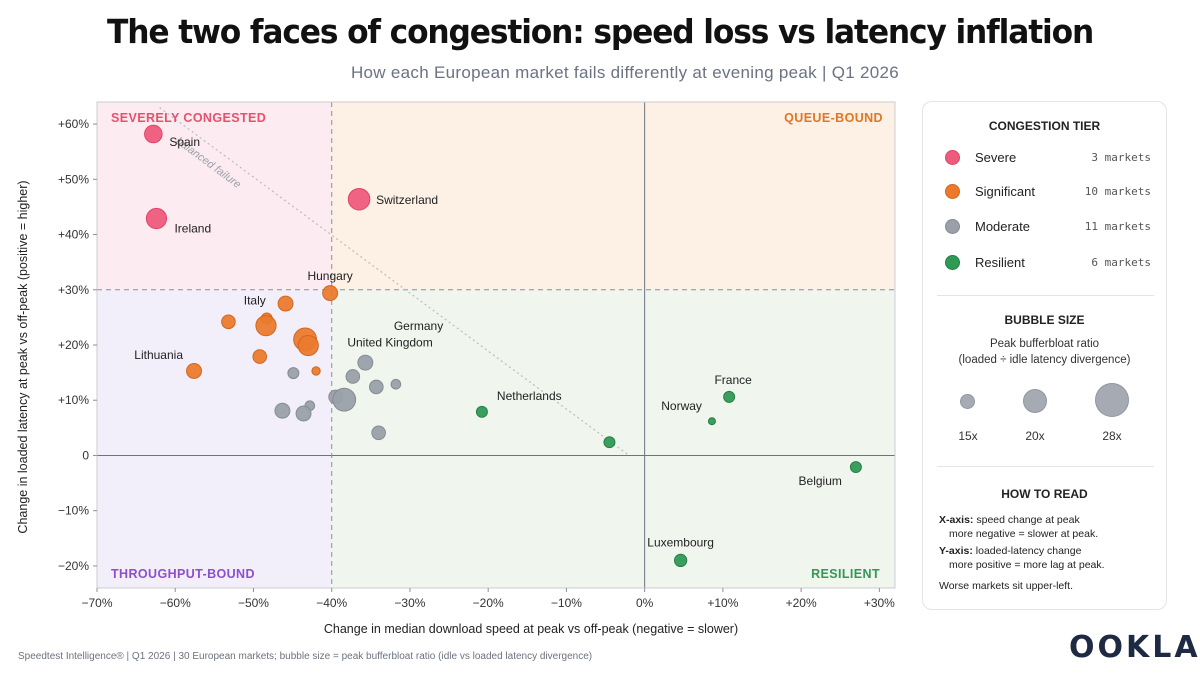 The image size is (1200, 675). What do you see at coordinates (73, 124) in the screenshot?
I see `y-tick-label: +60%` at bounding box center [73, 124].